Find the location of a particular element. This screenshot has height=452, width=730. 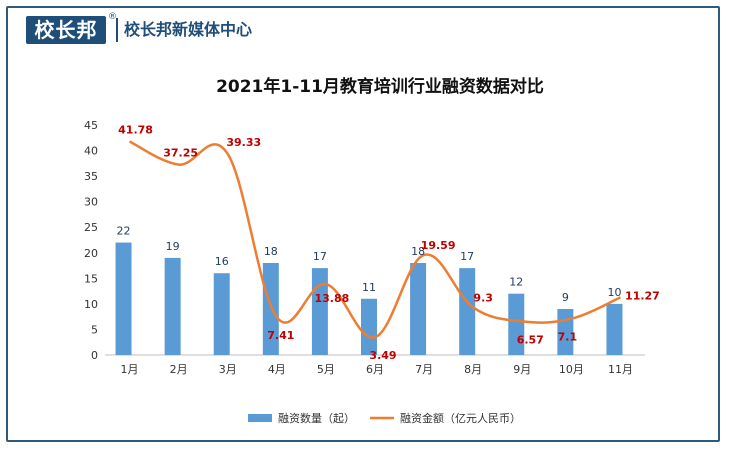

x-tick-label: 6月 is located at coordinates (375, 369).